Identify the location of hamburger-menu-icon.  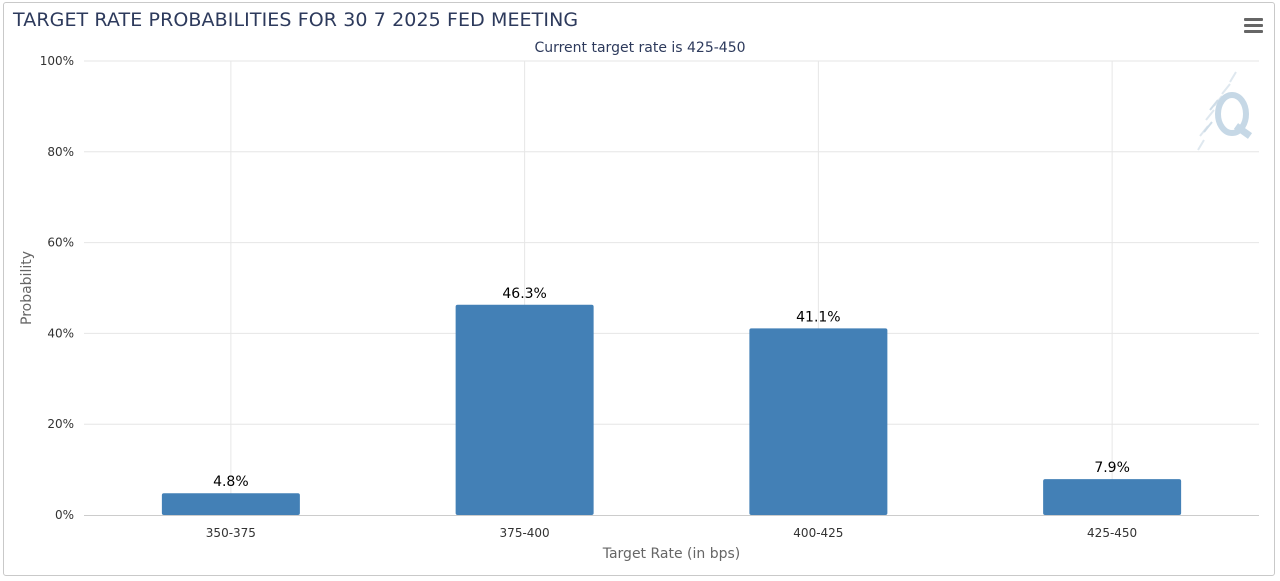
(1253, 26).